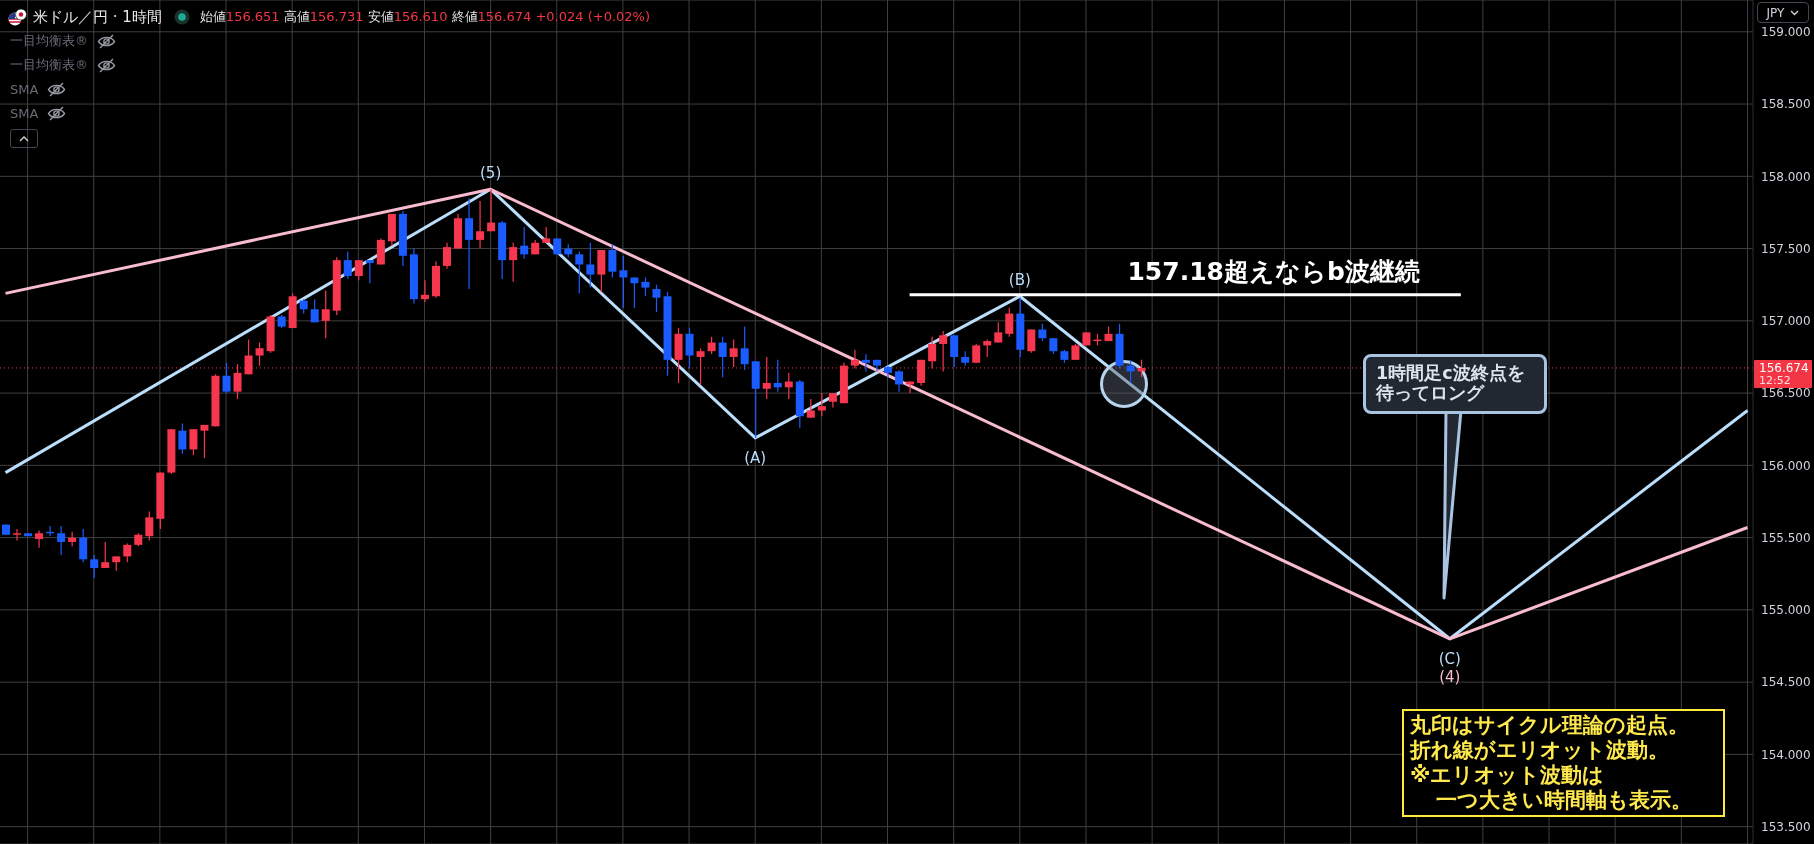 The image size is (1814, 844). I want to click on text: 12:52, so click(1775, 381).